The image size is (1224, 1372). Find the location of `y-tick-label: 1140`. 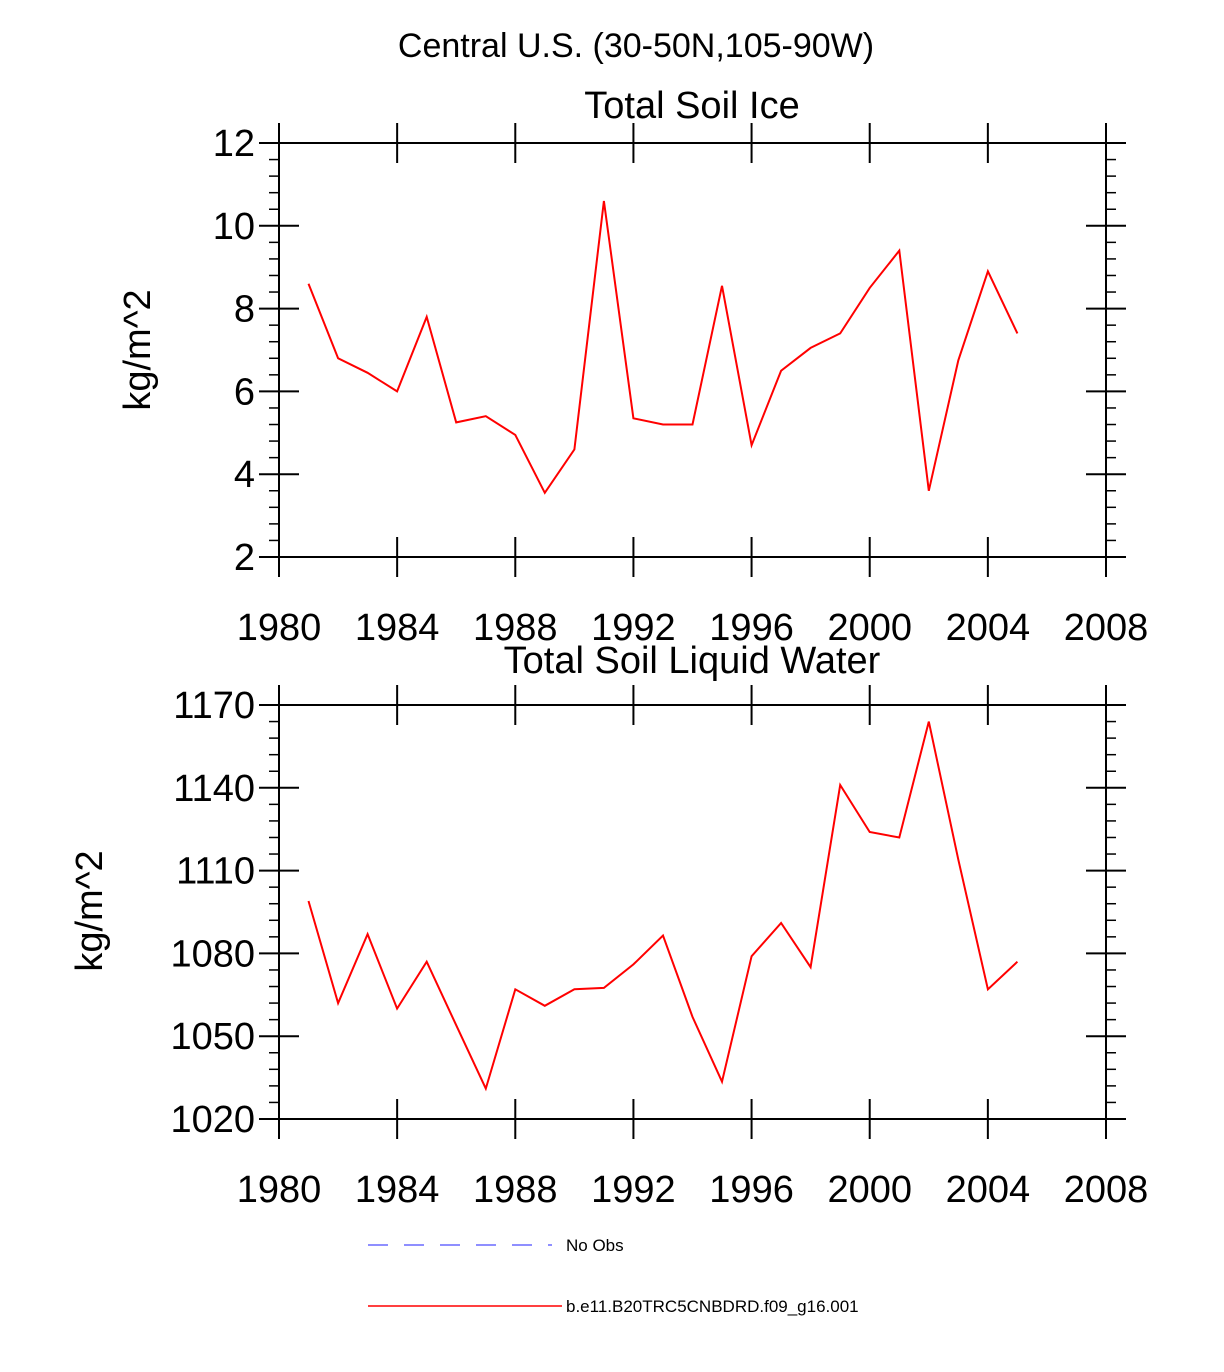

y-tick-label: 1140 is located at coordinates (214, 789).